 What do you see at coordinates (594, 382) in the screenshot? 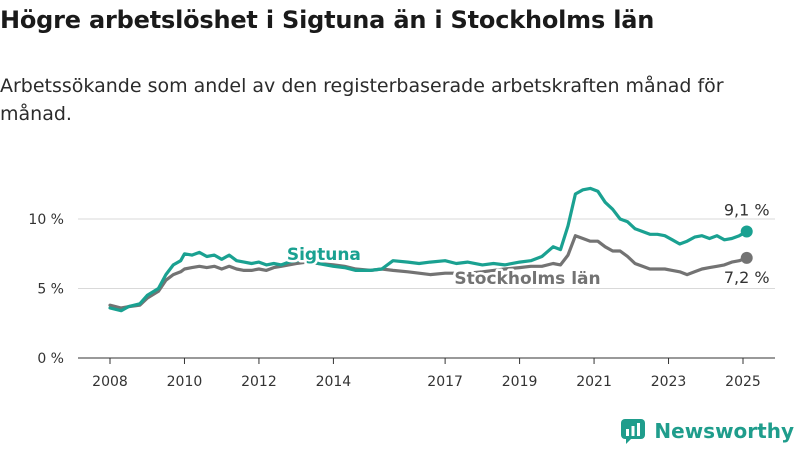
I see `x-tick-label-2021: 2021` at bounding box center [594, 382].